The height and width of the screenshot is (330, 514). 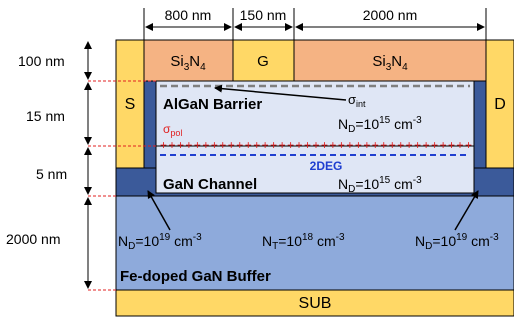 I want to click on buffer-doping-left: ND=1019 cm-3, so click(x=160, y=242).